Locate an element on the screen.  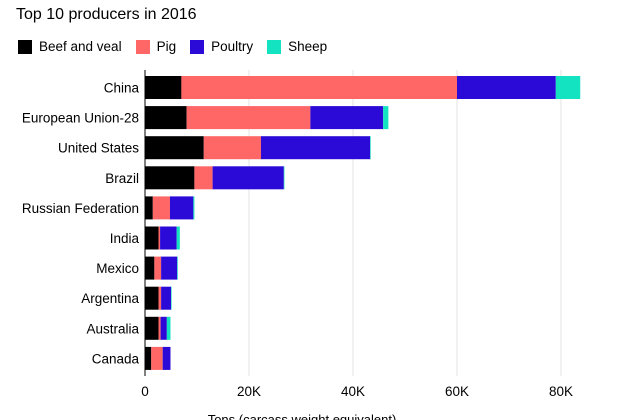
bar-brazil-pig is located at coordinates (203, 178).